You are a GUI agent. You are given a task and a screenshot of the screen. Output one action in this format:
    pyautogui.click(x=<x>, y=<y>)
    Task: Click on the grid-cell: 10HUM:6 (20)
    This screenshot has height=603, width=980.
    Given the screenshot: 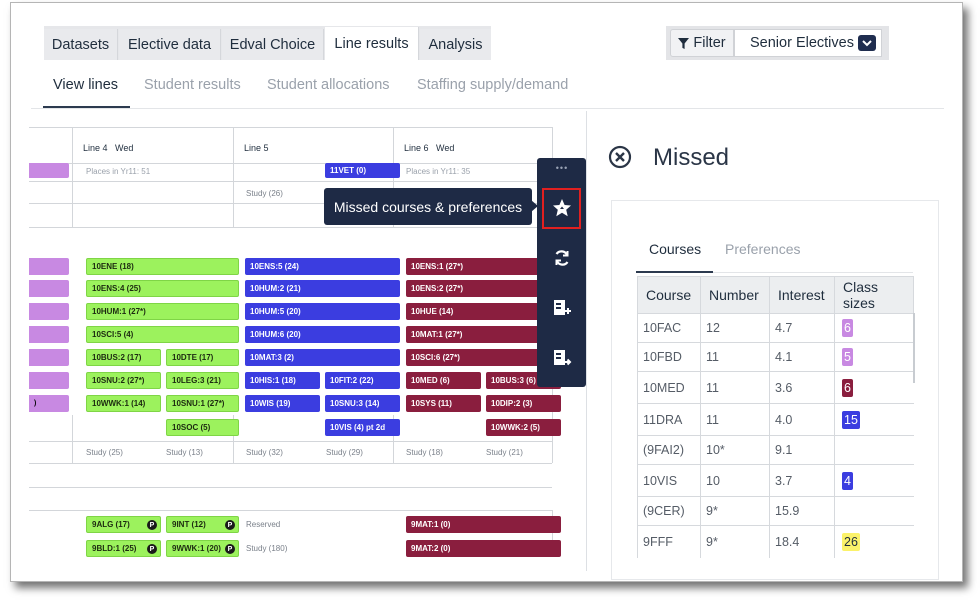 What is the action you would take?
    pyautogui.click(x=322, y=334)
    